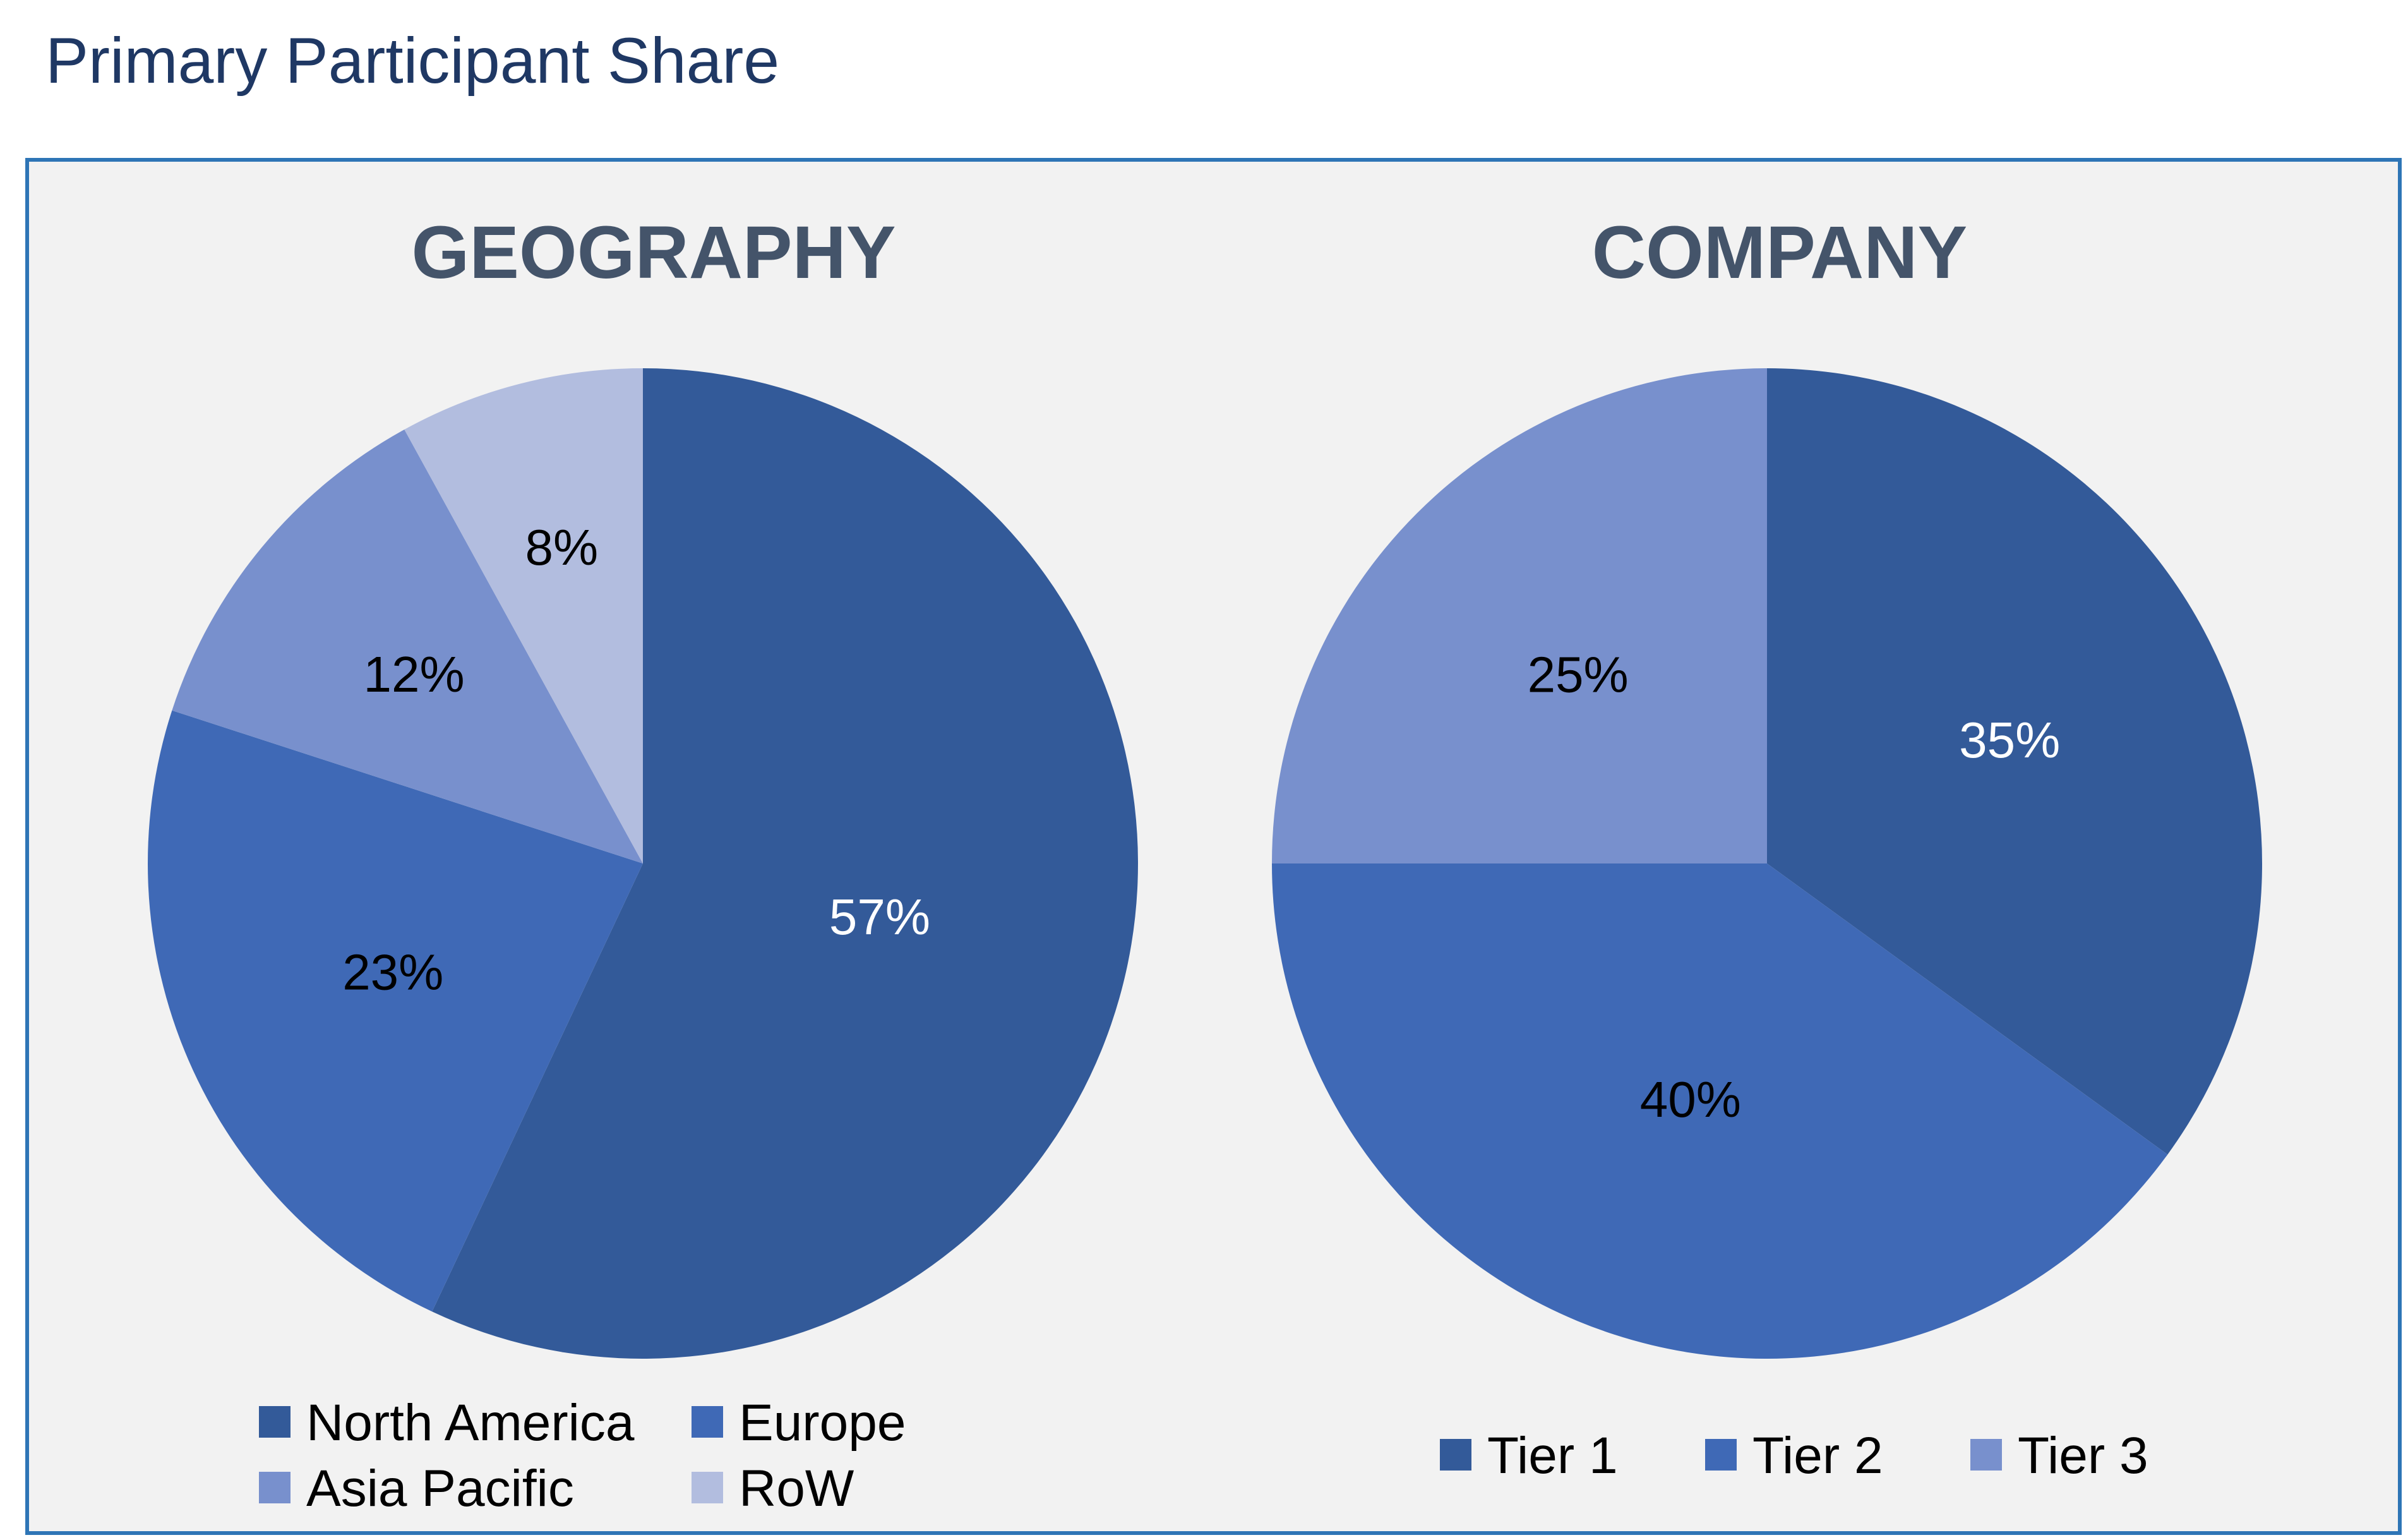 The width and height of the screenshot is (2408, 1540). Describe the element at coordinates (1690, 1099) in the screenshot. I see `data-label: 40%` at that location.